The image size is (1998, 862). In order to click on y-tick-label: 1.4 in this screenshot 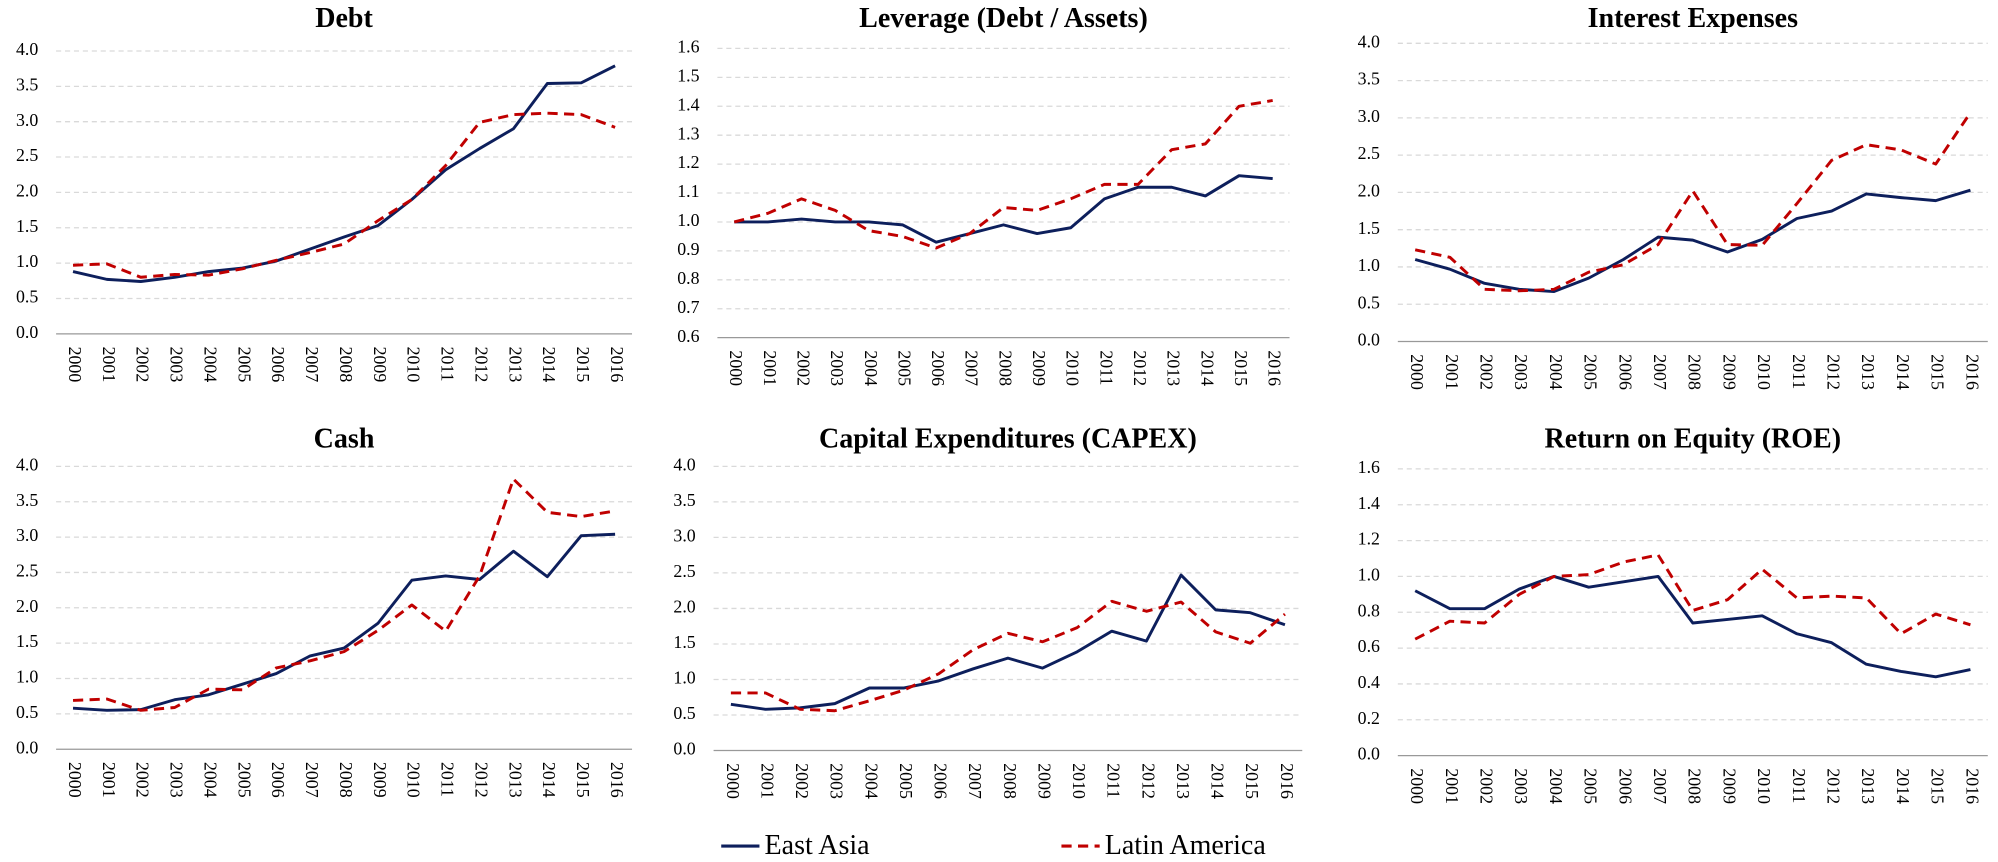, I will do `click(688, 104)`.